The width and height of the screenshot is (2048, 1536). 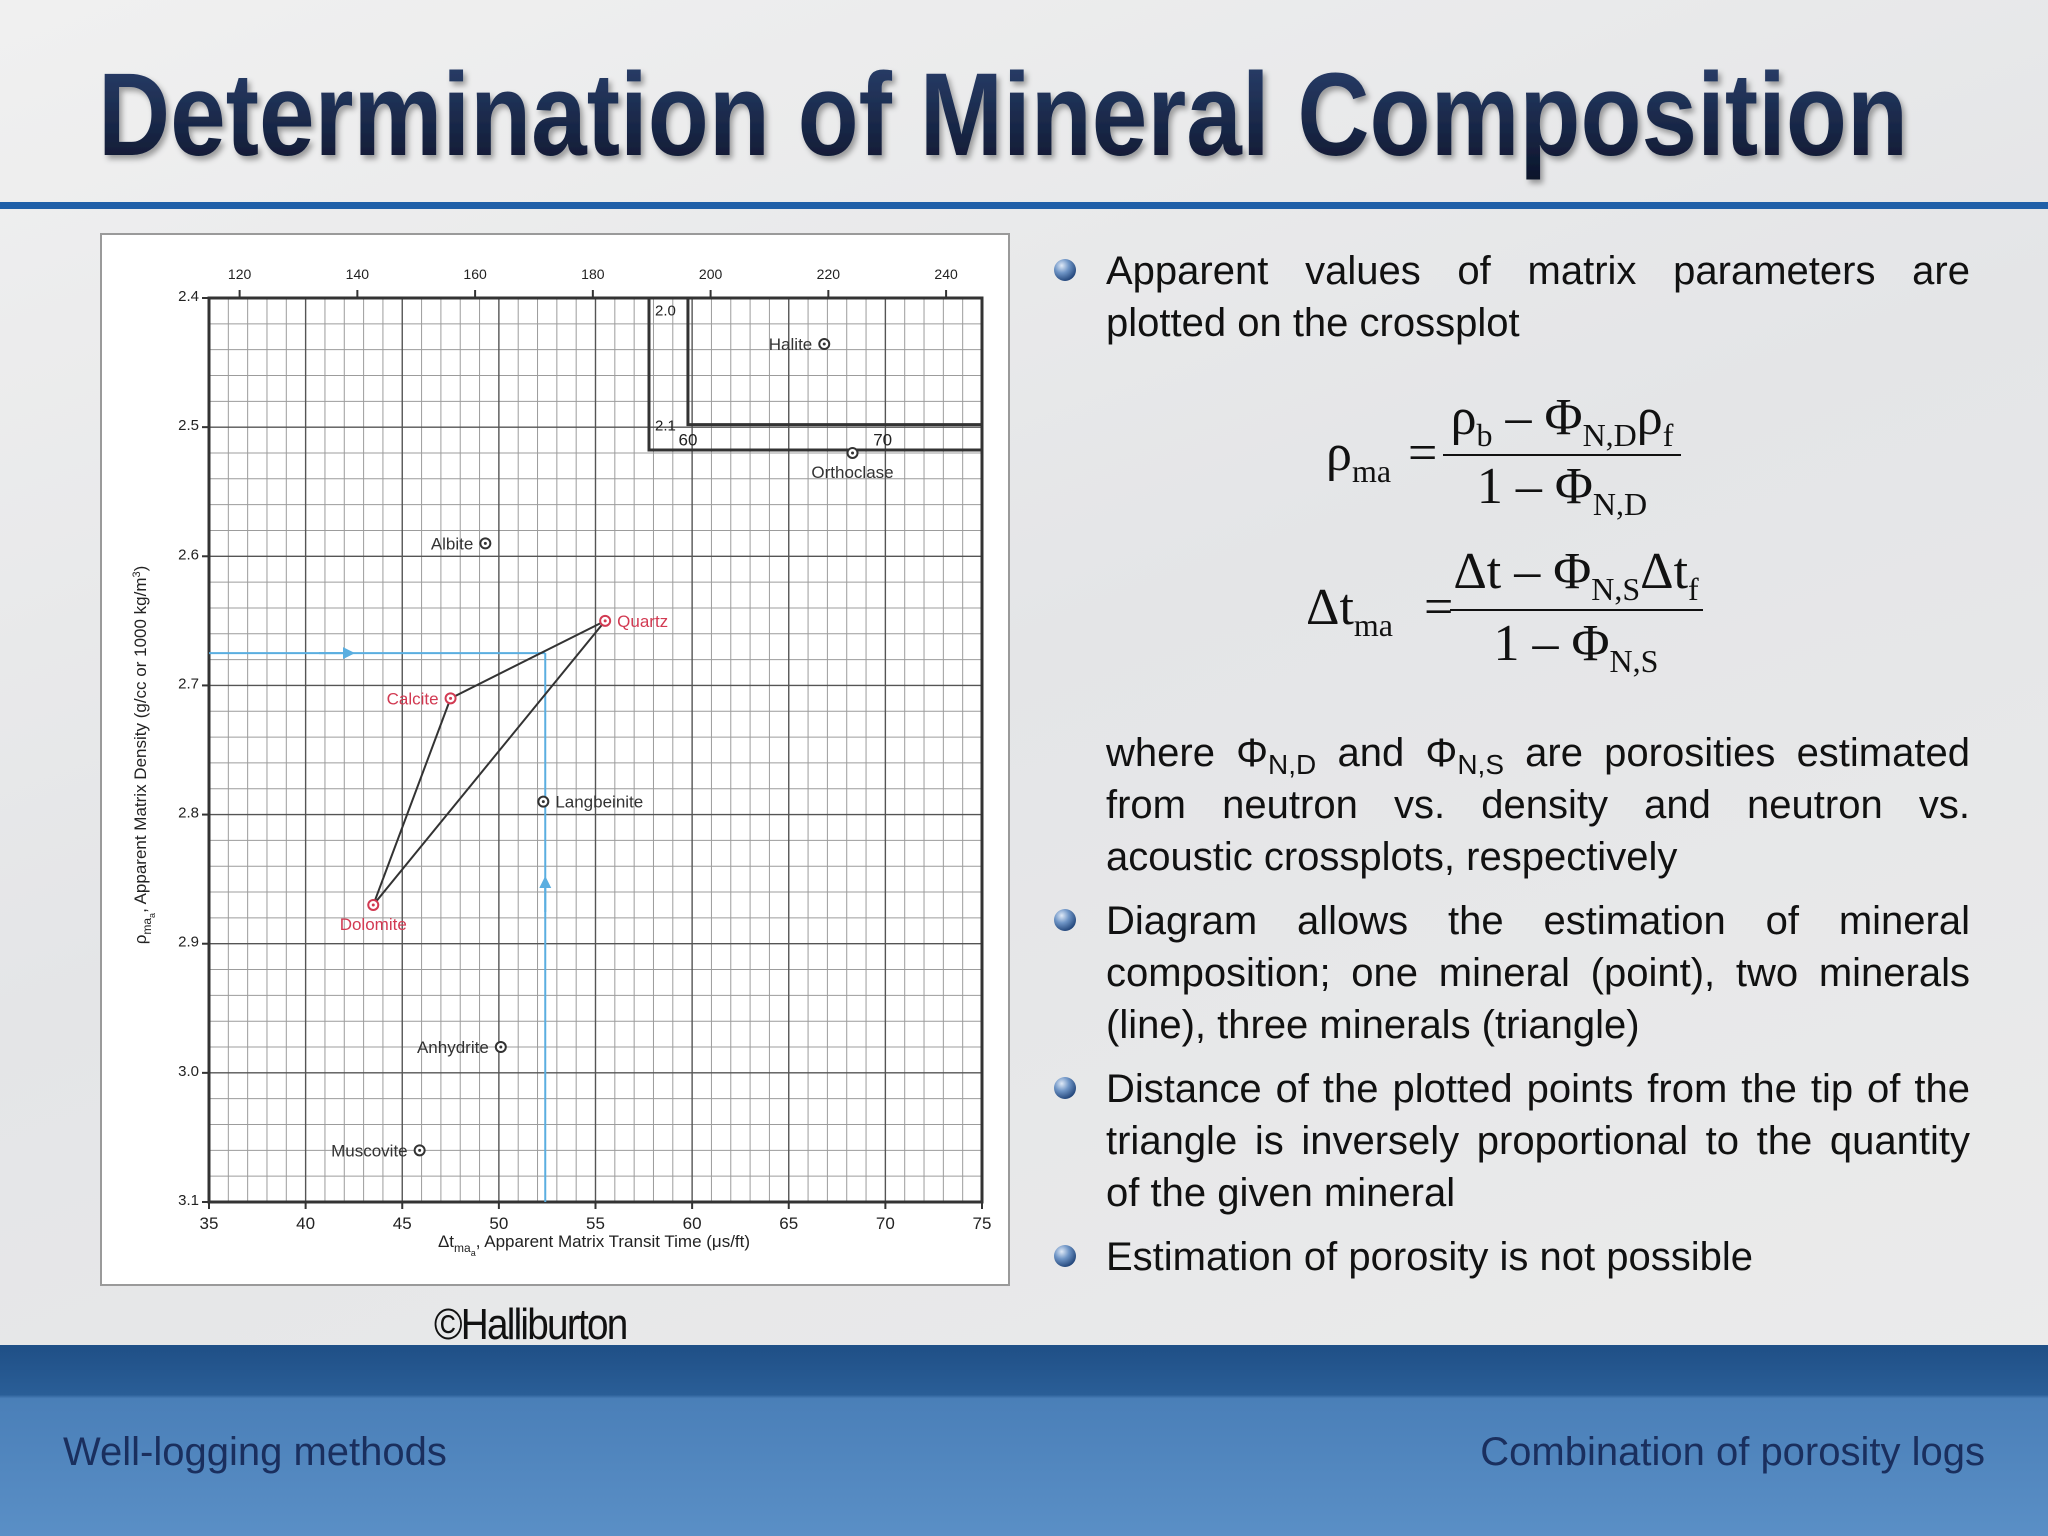 What do you see at coordinates (240, 274) in the screenshot?
I see `x2-tick-label: 120` at bounding box center [240, 274].